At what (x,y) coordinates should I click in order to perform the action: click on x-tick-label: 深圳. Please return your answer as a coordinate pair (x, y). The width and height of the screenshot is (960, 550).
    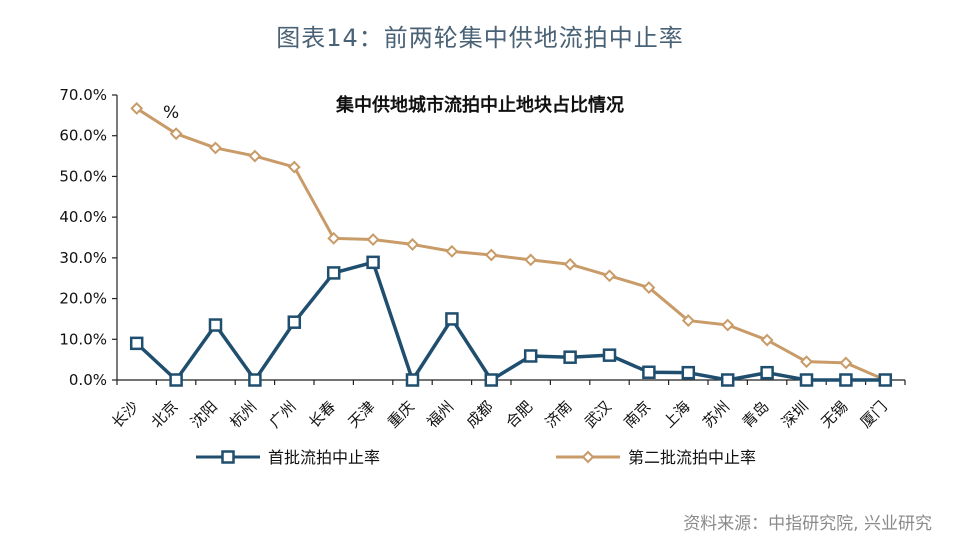
    Looking at the image, I should click on (795, 414).